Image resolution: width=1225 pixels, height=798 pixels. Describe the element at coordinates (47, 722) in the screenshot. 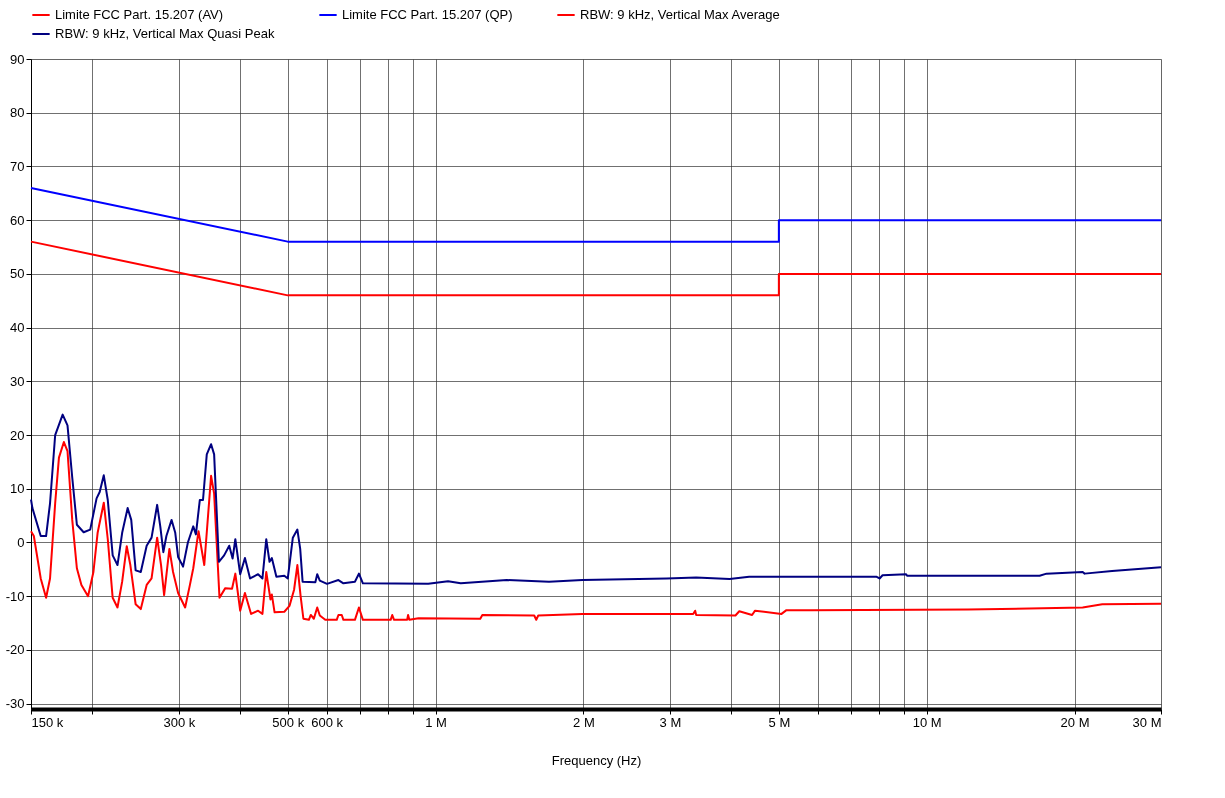

I see `x-tick-label: 150 k` at that location.